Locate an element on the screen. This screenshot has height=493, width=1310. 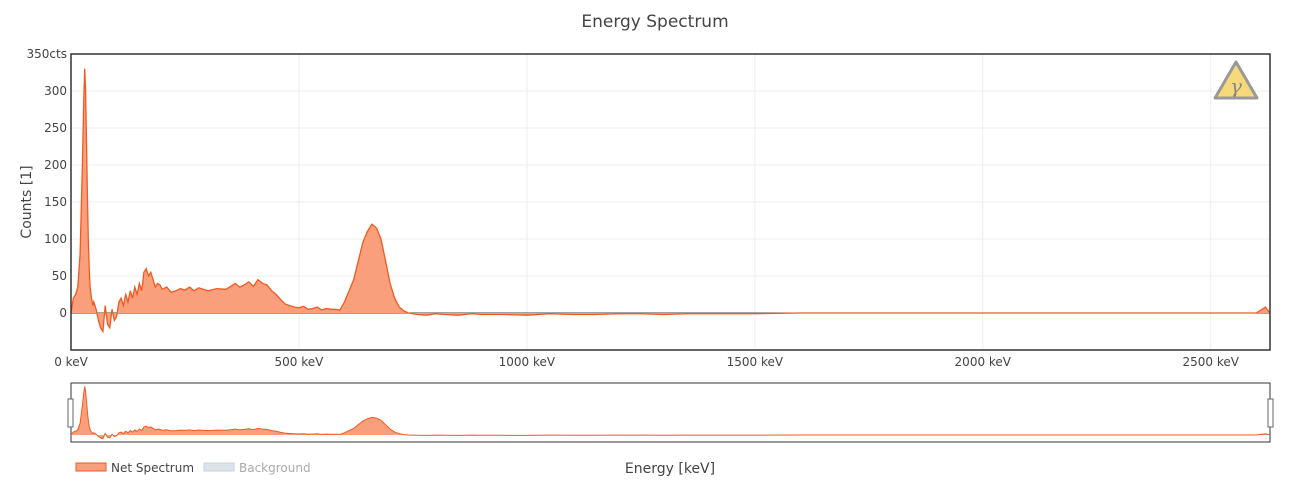
legend-label-background: Background is located at coordinates (275, 468).